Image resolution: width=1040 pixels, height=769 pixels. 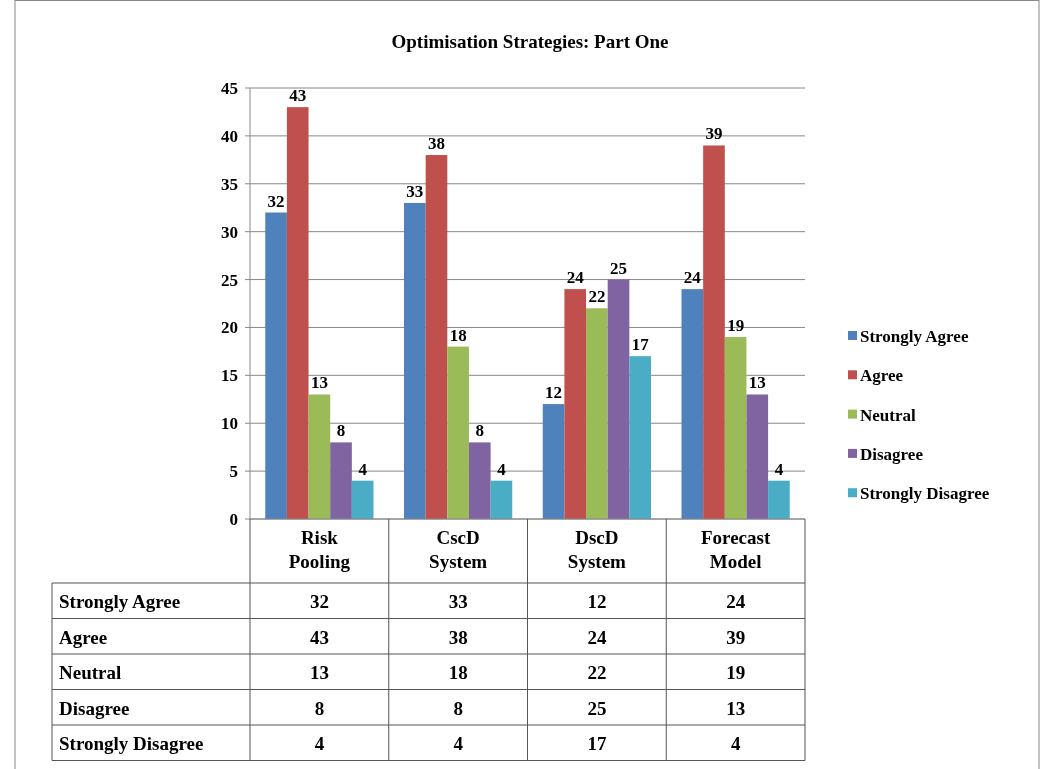 I want to click on text: 12, so click(x=554, y=393).